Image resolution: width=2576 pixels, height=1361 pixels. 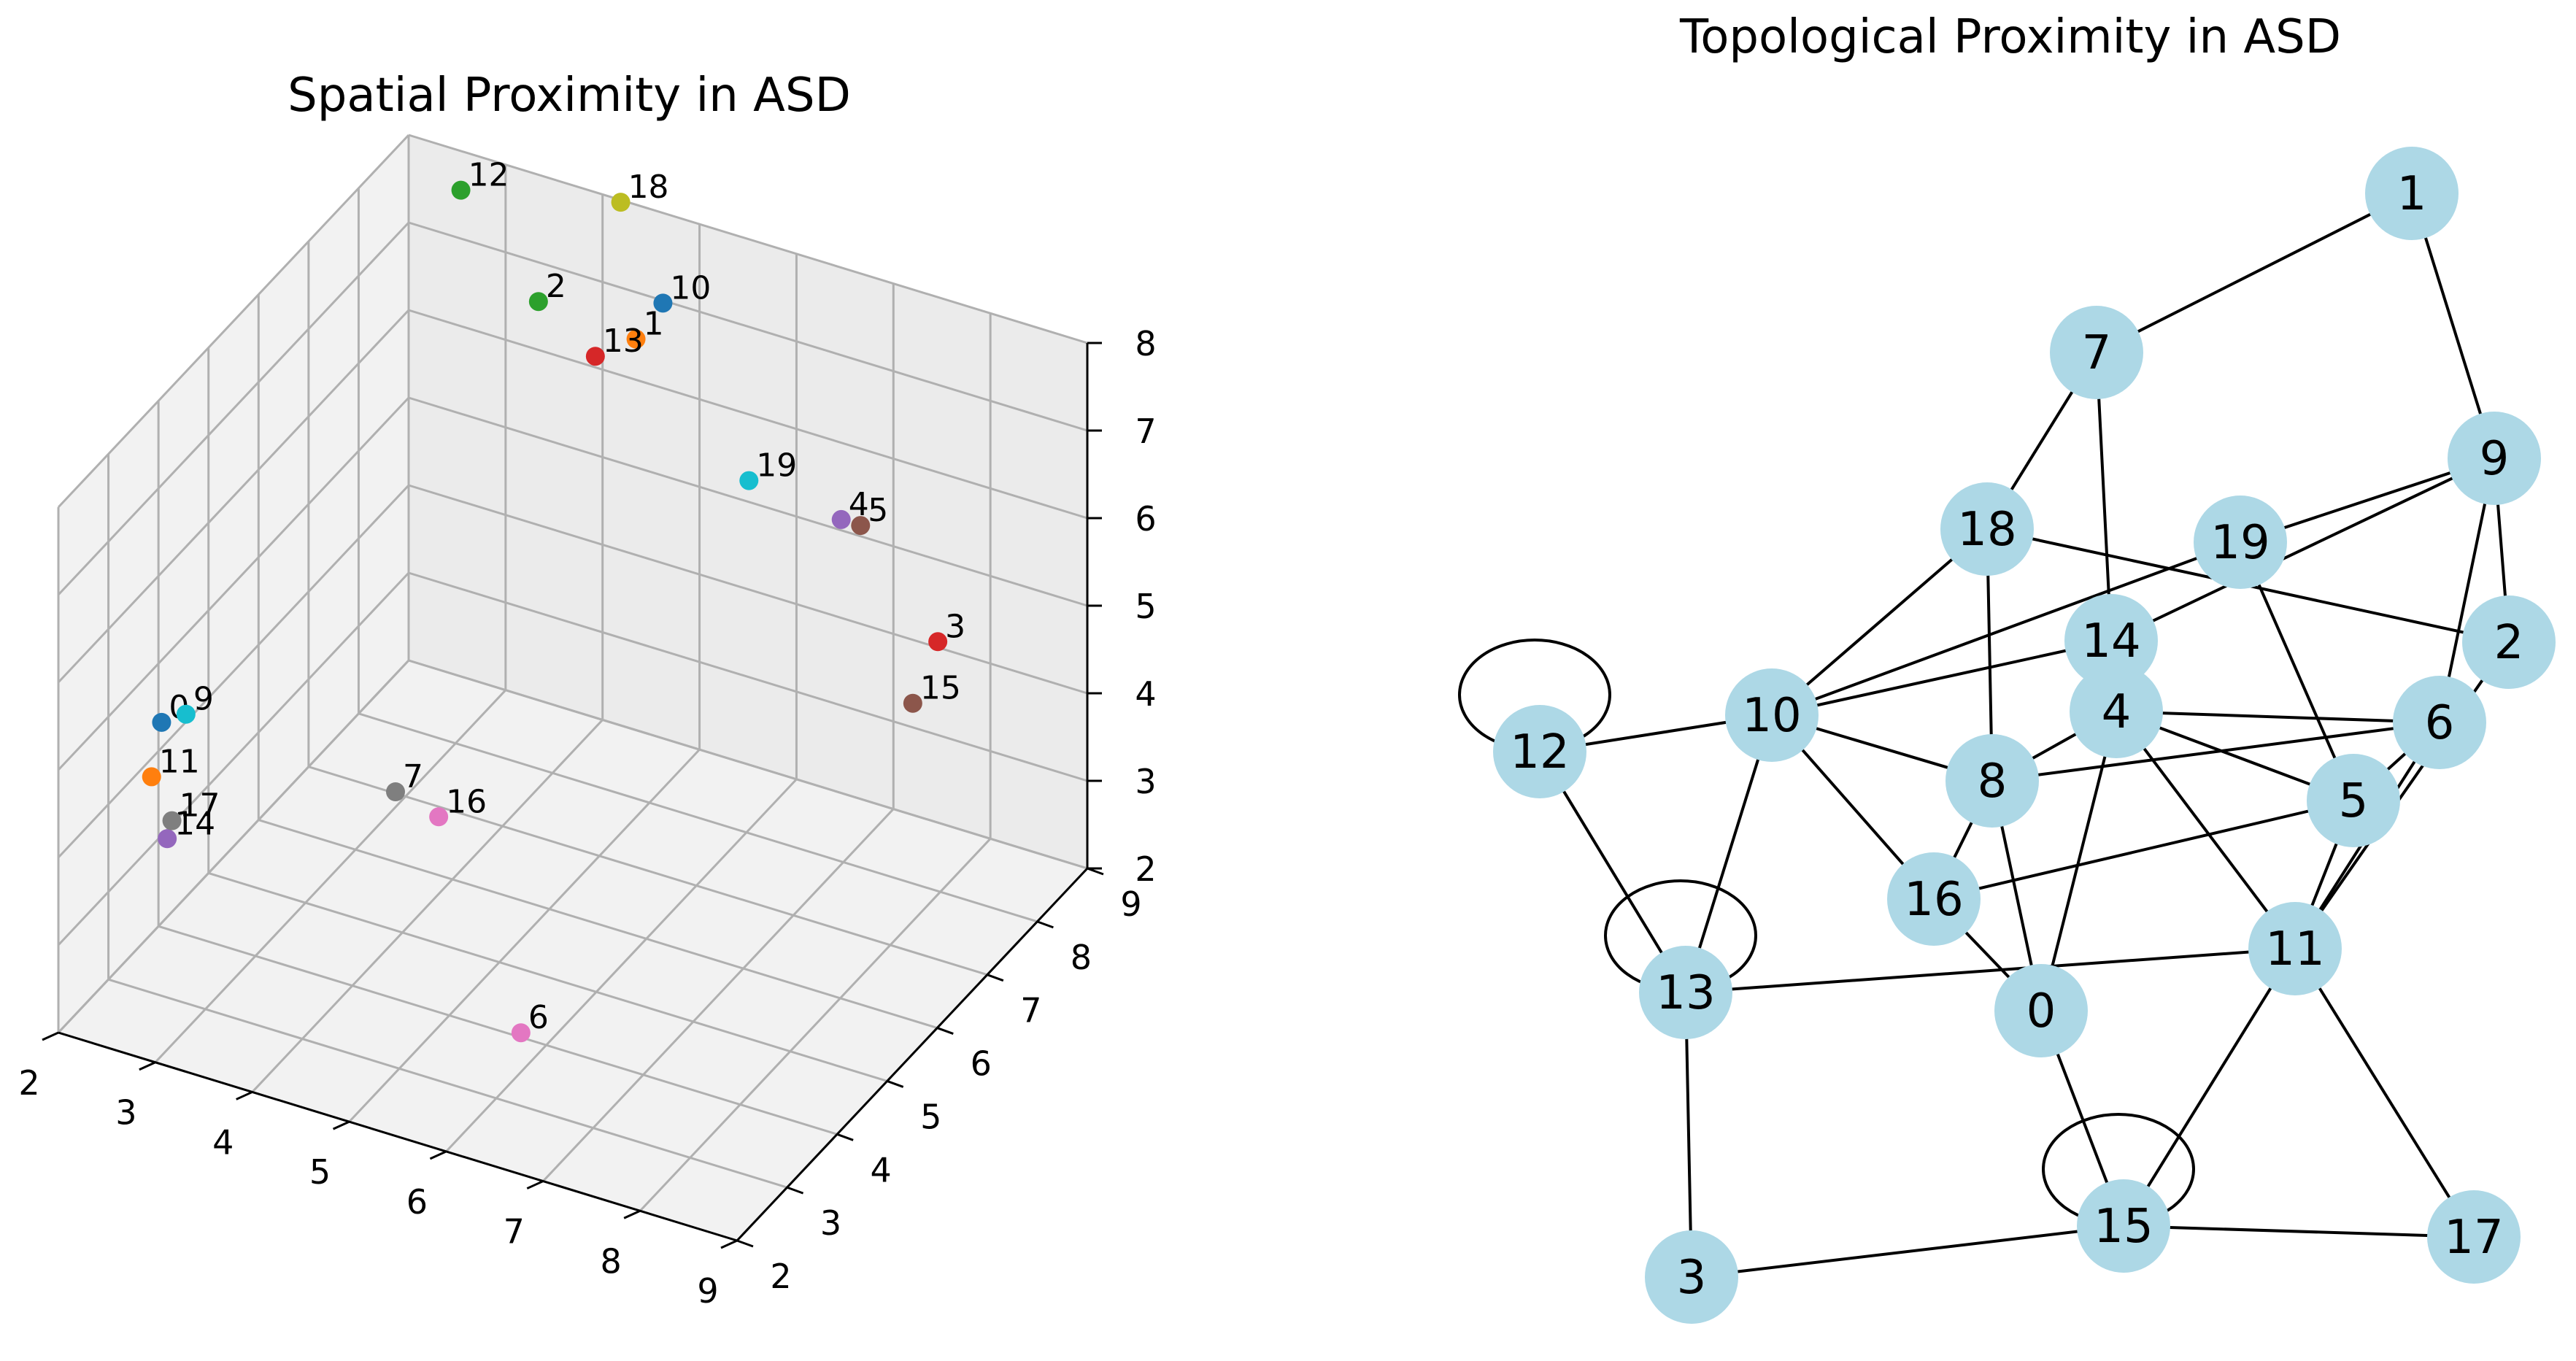 What do you see at coordinates (1145, 869) in the screenshot?
I see `z-tick-label: 2` at bounding box center [1145, 869].